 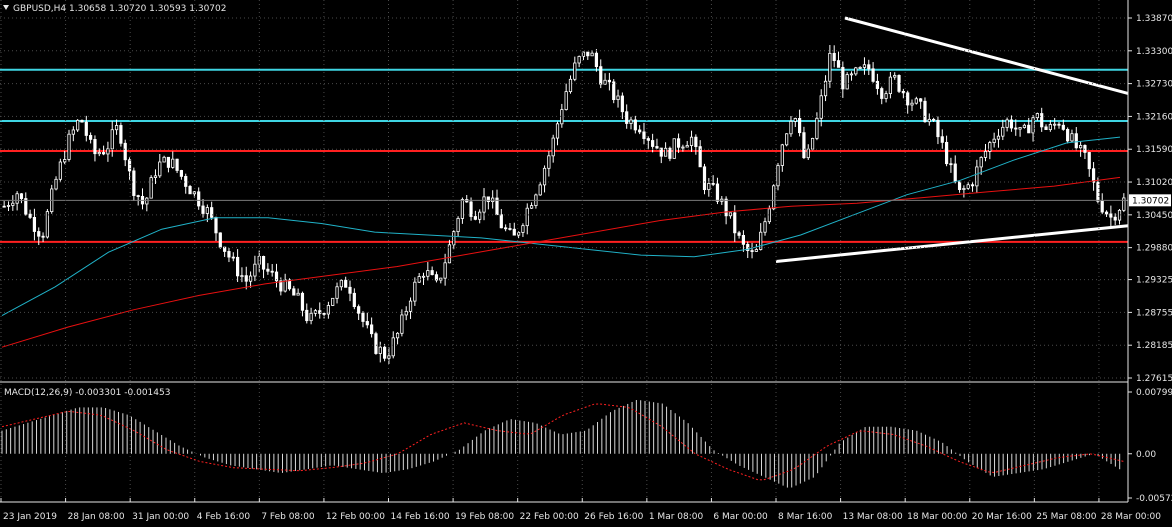 What do you see at coordinates (96, 517) in the screenshot?
I see `x-tick-label: 28 Jan 08:00` at bounding box center [96, 517].